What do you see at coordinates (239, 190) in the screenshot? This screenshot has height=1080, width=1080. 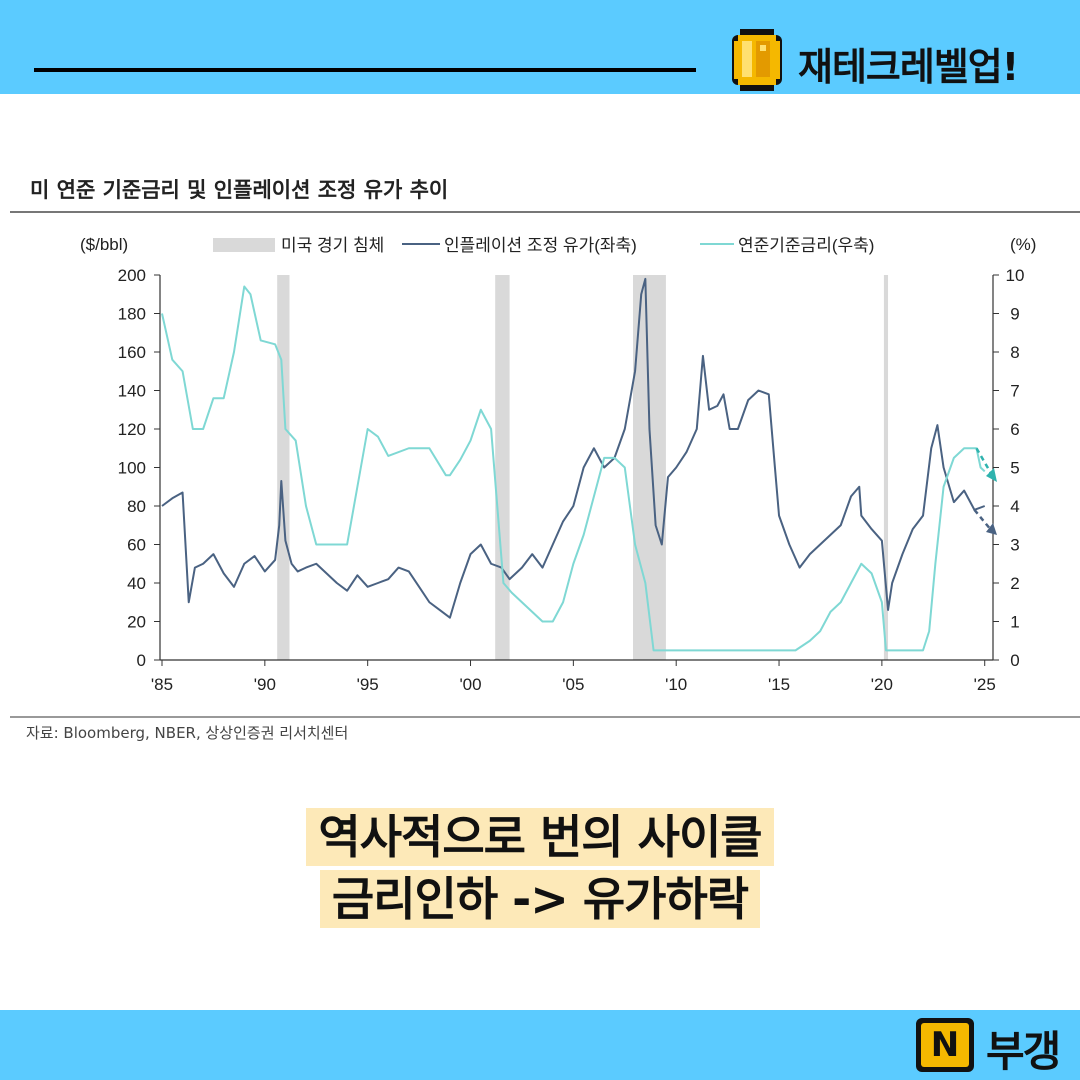 I see `chart-title: 미 연준 기준금리 및 인플레이션 조정 유가 추이` at bounding box center [239, 190].